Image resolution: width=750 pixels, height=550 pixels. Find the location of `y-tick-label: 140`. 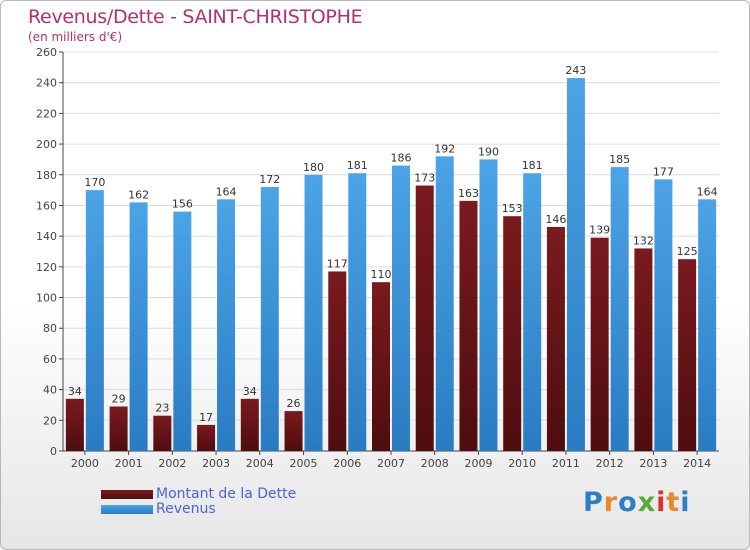

y-tick-label: 140 is located at coordinates (46, 236).